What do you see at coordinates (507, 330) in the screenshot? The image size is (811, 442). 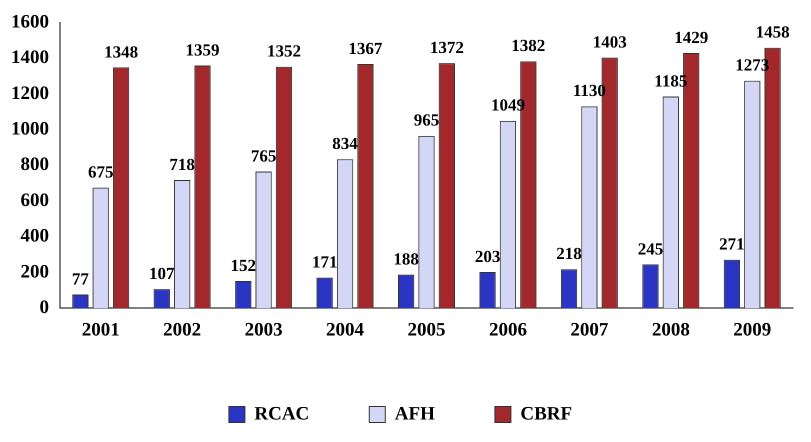 I see `x-tick-label: 2006` at bounding box center [507, 330].